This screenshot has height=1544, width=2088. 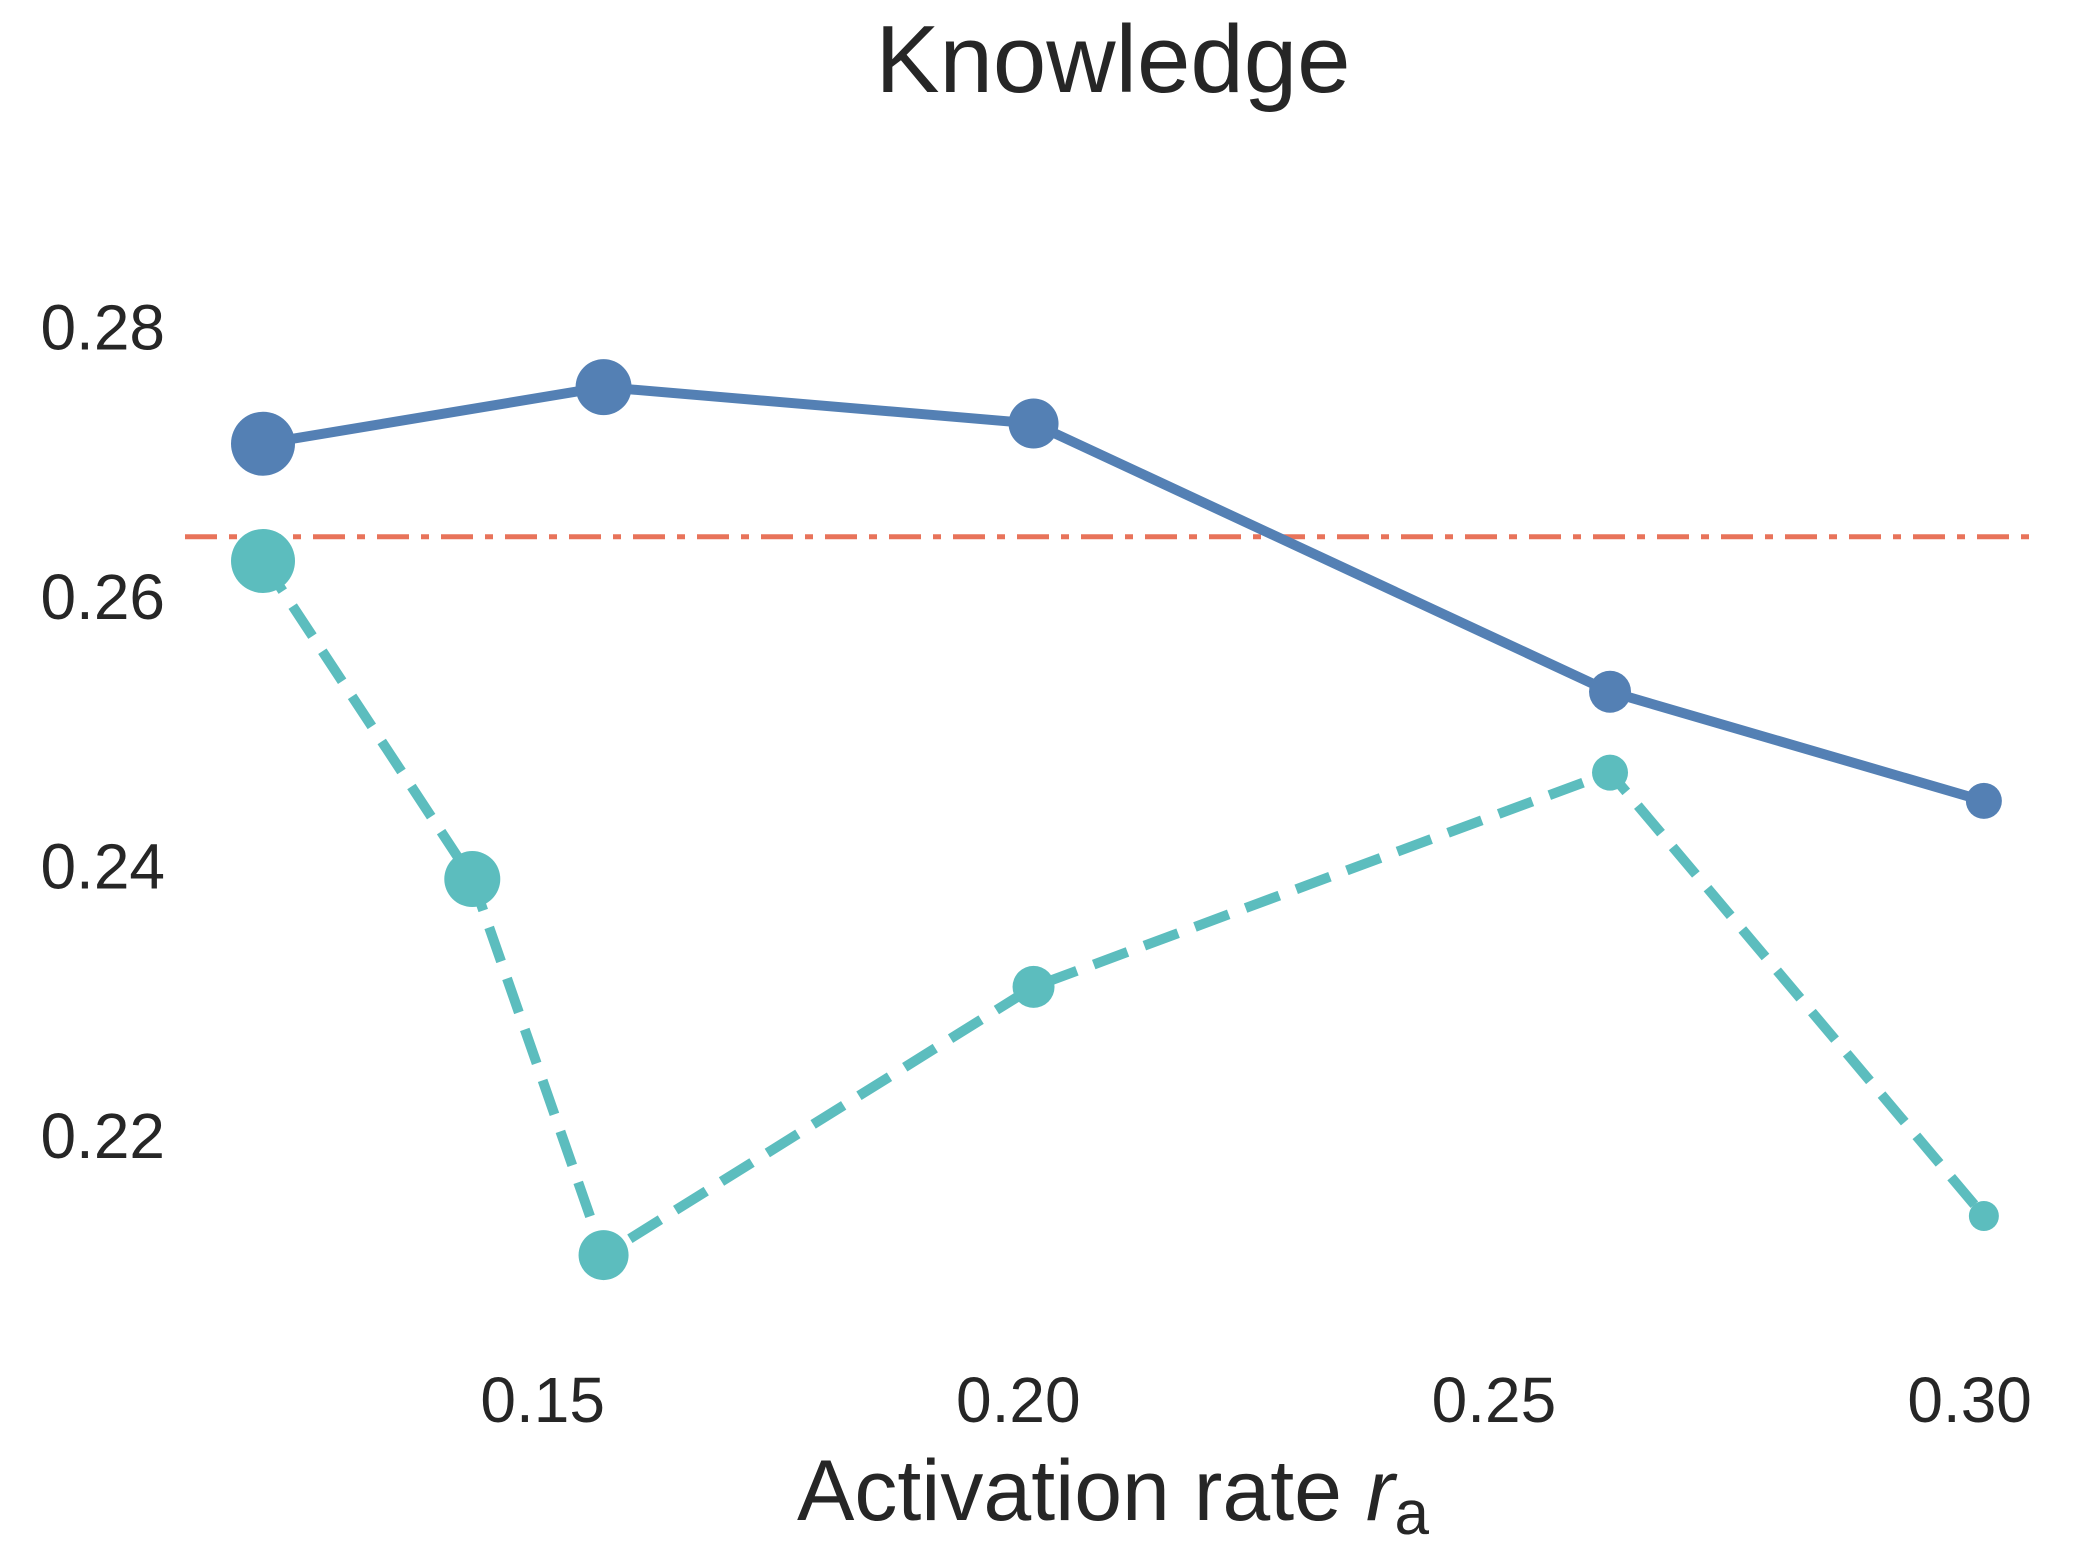 I want to click on x-axis-ticks: 0.15 0.20 0.25 0.30, so click(x=1255, y=1400).